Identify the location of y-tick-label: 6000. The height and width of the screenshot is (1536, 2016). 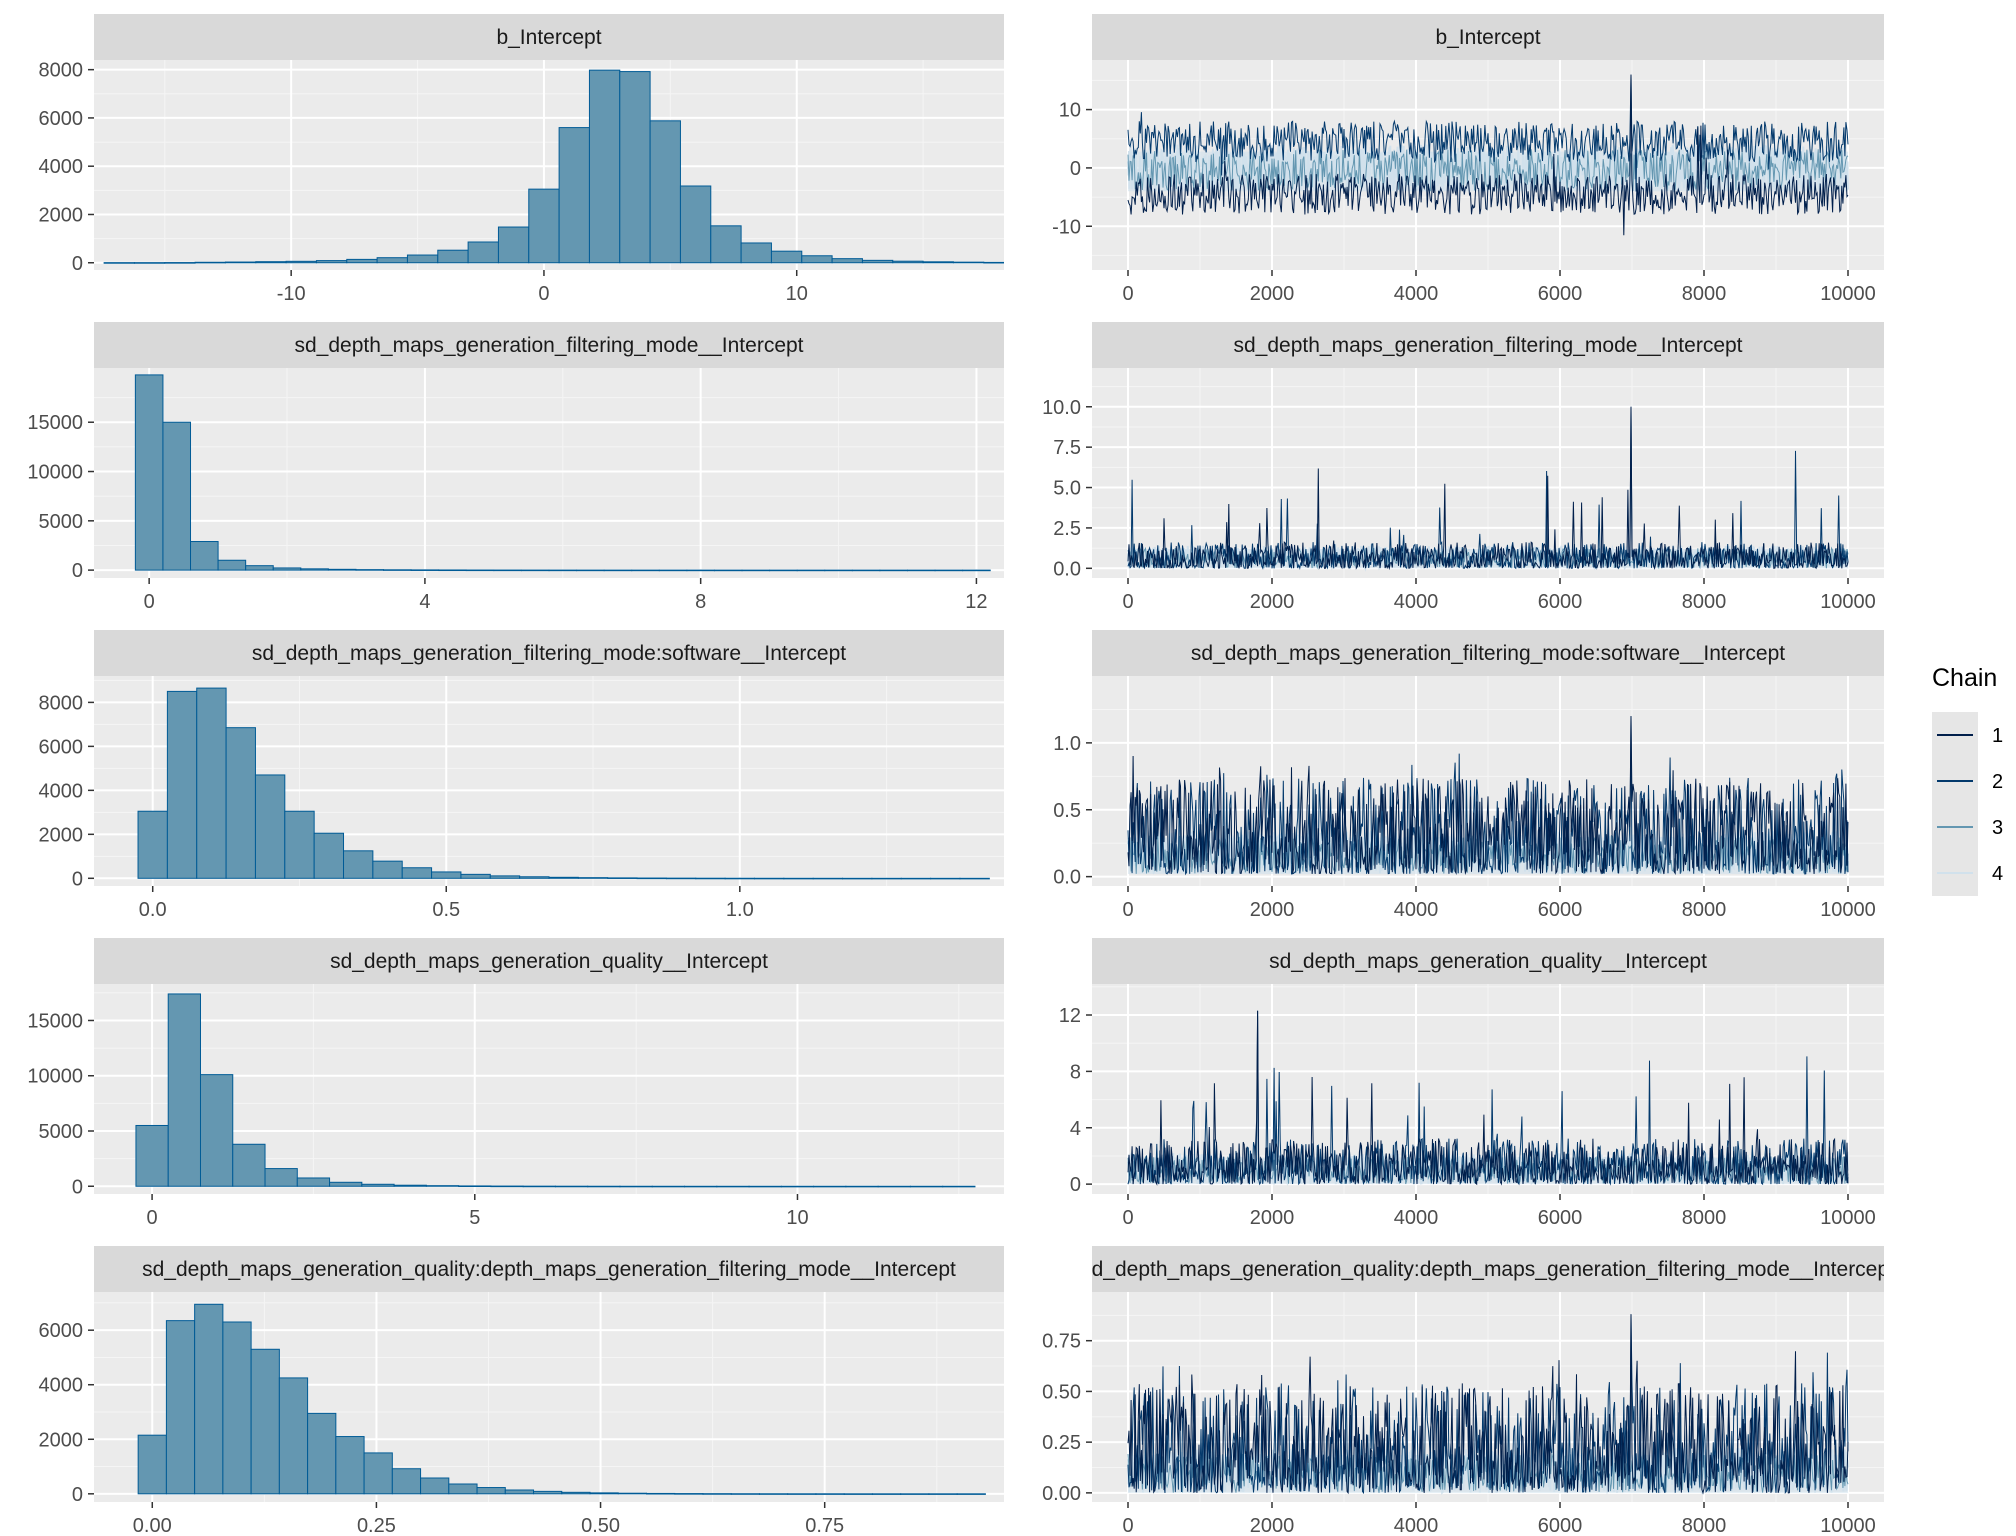
(61, 747).